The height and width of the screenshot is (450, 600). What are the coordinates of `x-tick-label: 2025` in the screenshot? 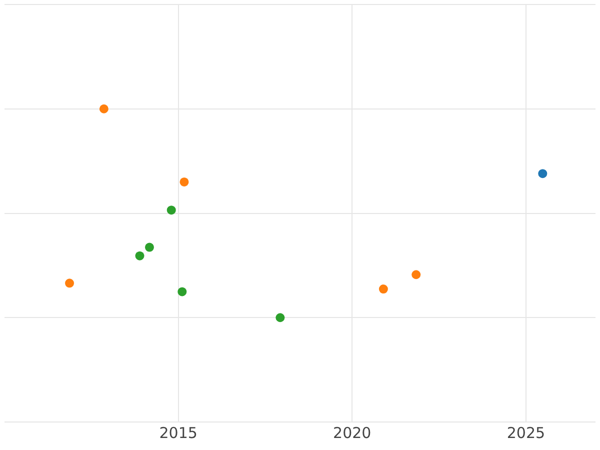 It's located at (526, 433).